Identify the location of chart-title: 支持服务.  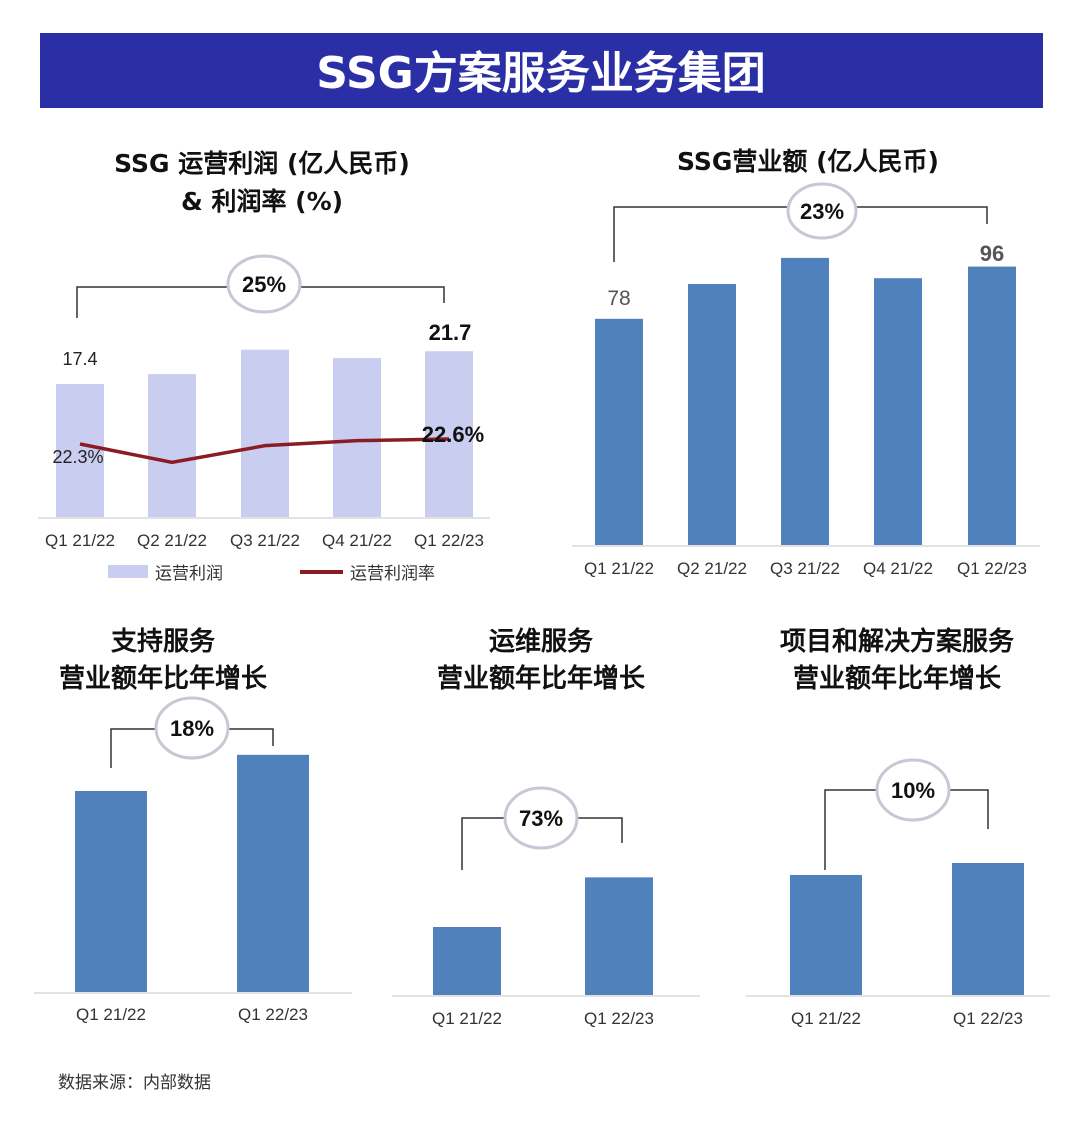
(163, 642).